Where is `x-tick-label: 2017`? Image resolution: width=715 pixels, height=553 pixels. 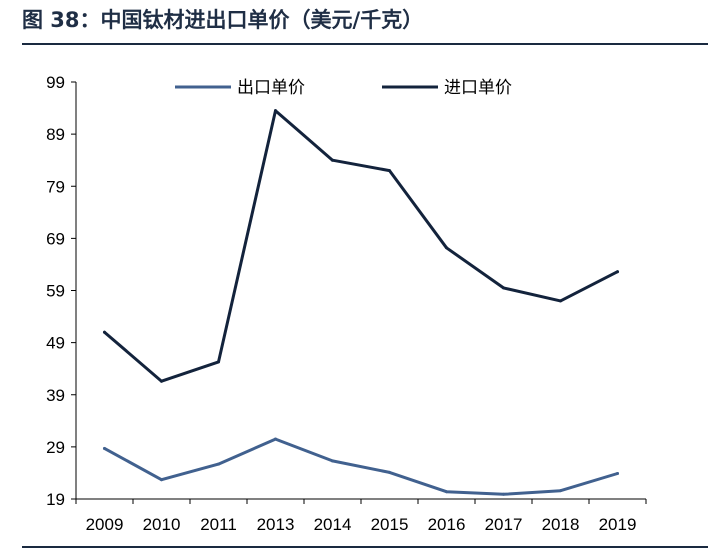
x-tick-label: 2017 is located at coordinates (504, 524).